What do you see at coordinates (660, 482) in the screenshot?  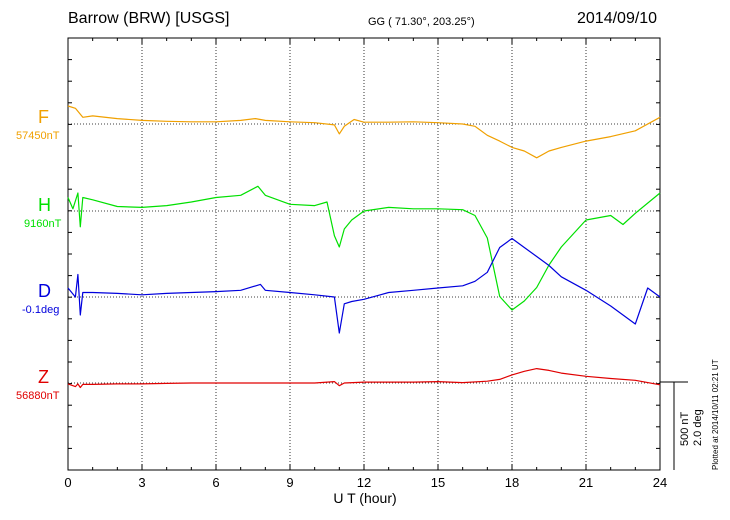 I see `x-tick-label: 24` at bounding box center [660, 482].